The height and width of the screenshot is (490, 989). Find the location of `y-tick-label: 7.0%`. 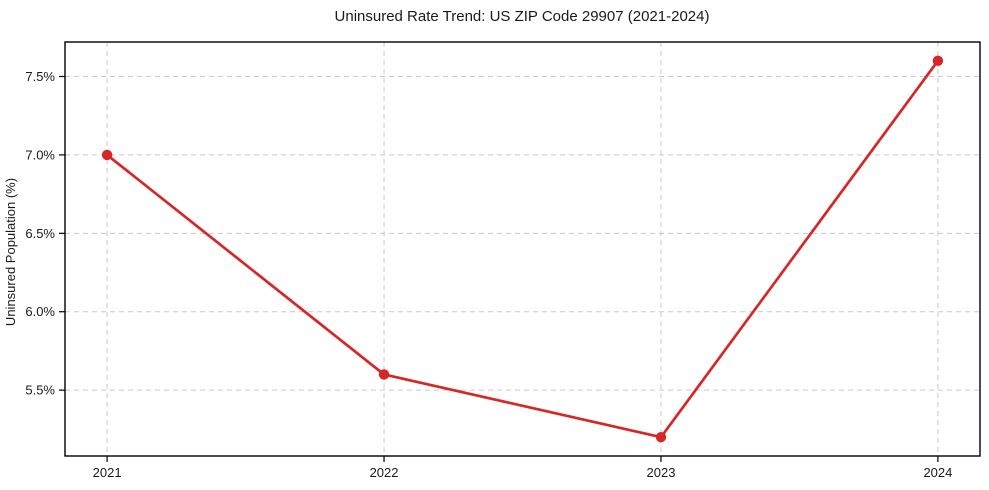

y-tick-label: 7.0% is located at coordinates (40, 154).